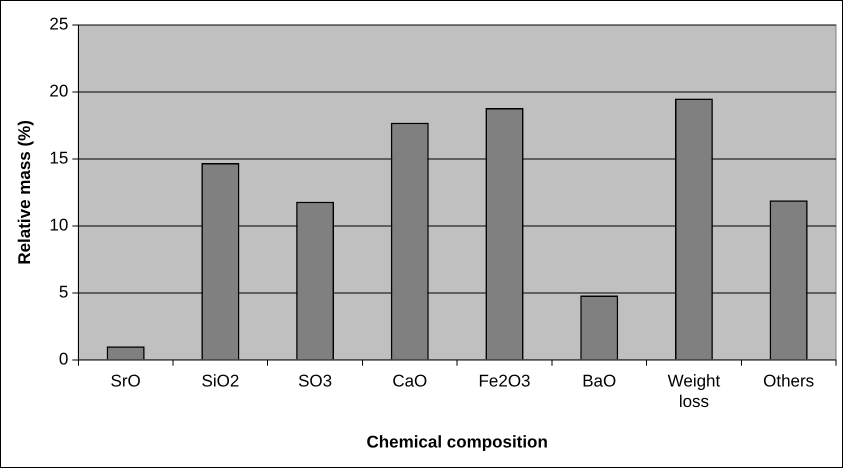 This screenshot has width=843, height=468. What do you see at coordinates (24, 192) in the screenshot?
I see `y-axis-title: Relative mass (%)` at bounding box center [24, 192].